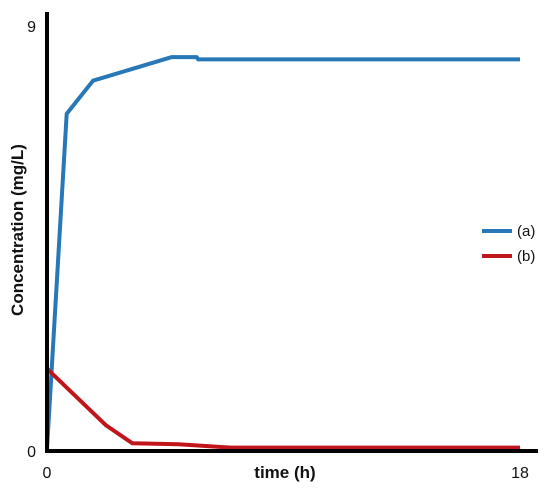  What do you see at coordinates (284, 472) in the screenshot?
I see `x-axis-title: time (h)` at bounding box center [284, 472].